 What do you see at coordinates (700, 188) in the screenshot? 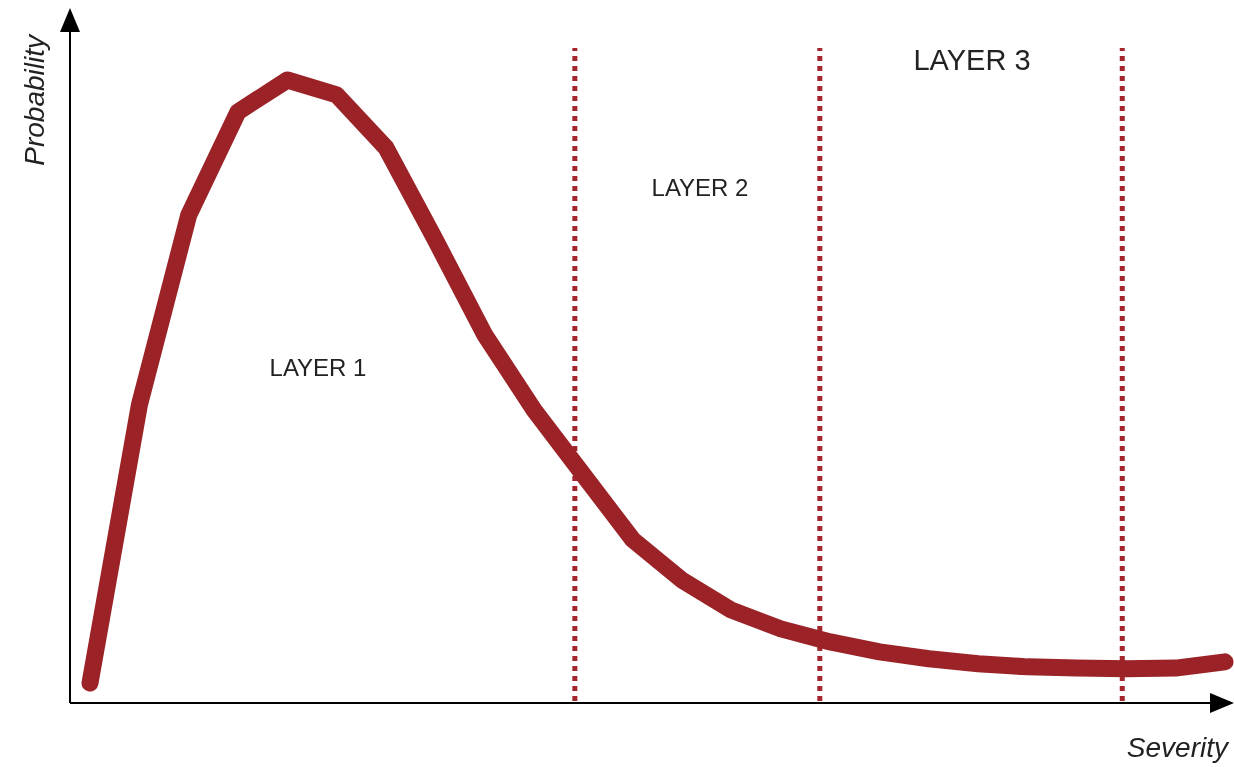
I see `annotation: LAYER 2` at bounding box center [700, 188].